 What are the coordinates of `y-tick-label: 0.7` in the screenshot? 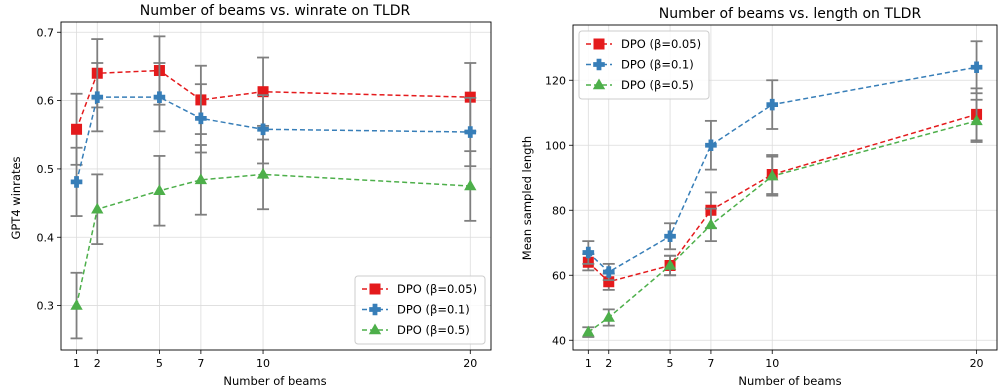 It's located at (46, 32).